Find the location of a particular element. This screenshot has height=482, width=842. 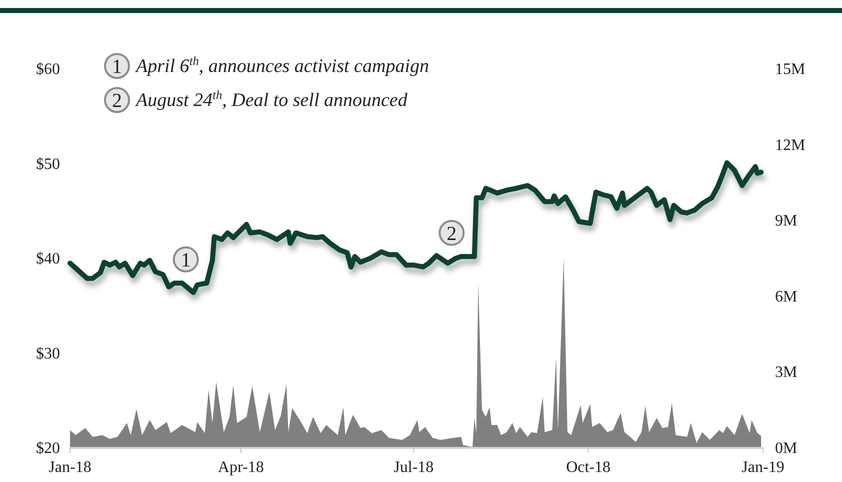

y-tick-label: $40 is located at coordinates (48, 259).